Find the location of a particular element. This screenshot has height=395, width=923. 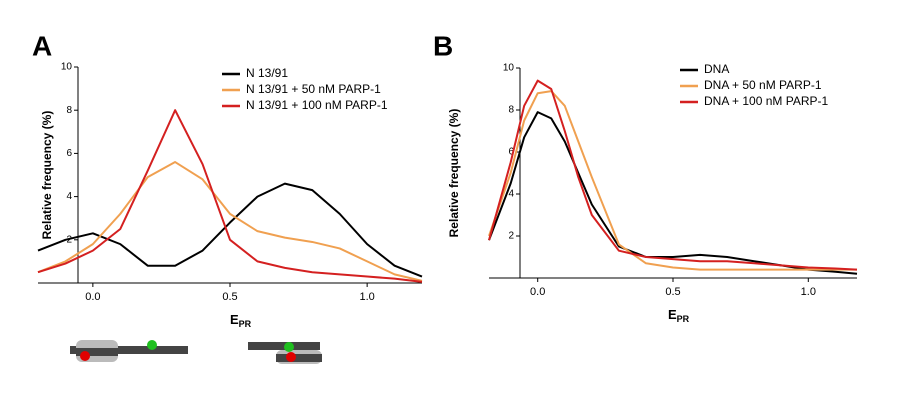

legend-label: DNA + 50 nM PARP-1 is located at coordinates (763, 85).